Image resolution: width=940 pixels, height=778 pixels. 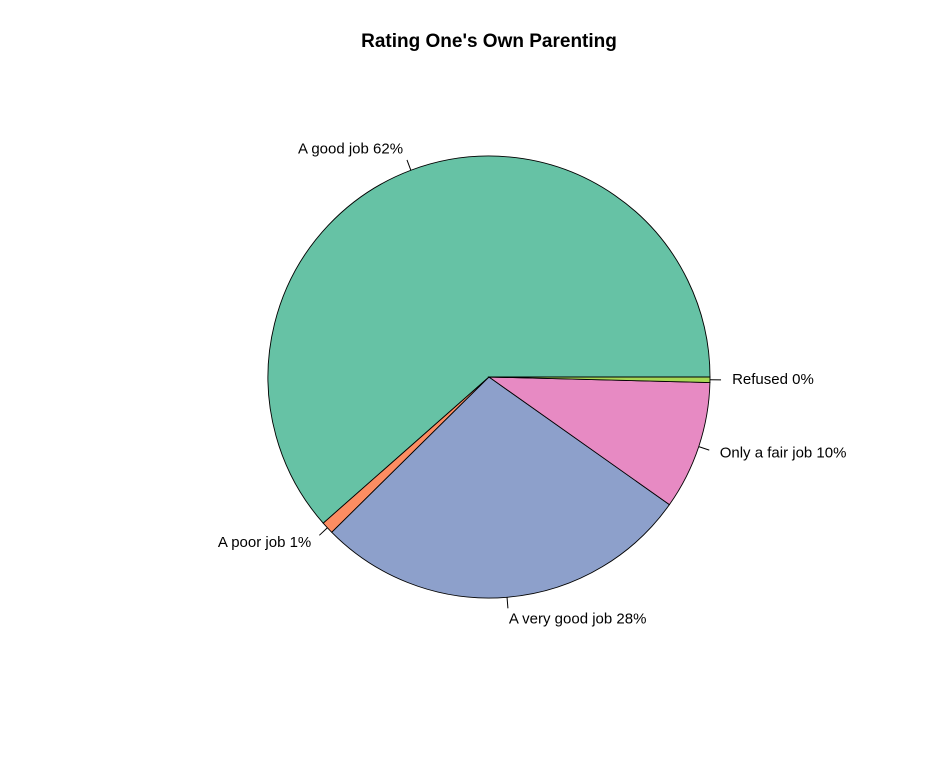 I want to click on pie-slice-label: Refused 0%, so click(x=773, y=379).